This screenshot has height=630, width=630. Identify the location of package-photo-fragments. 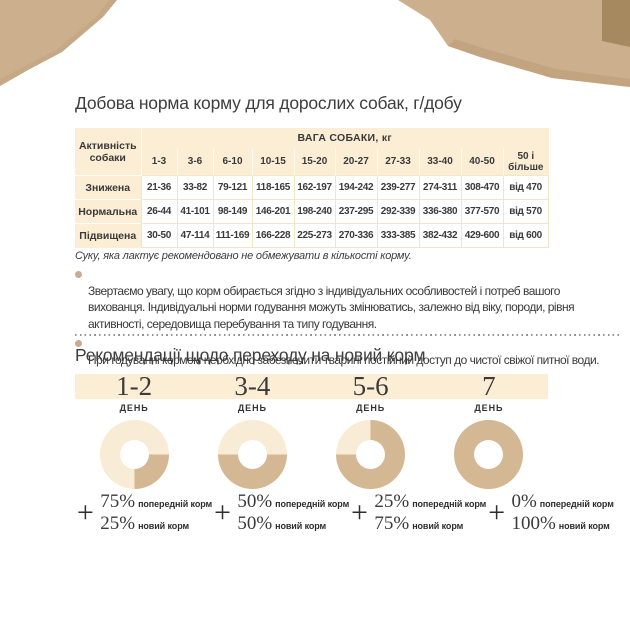
(315, 43).